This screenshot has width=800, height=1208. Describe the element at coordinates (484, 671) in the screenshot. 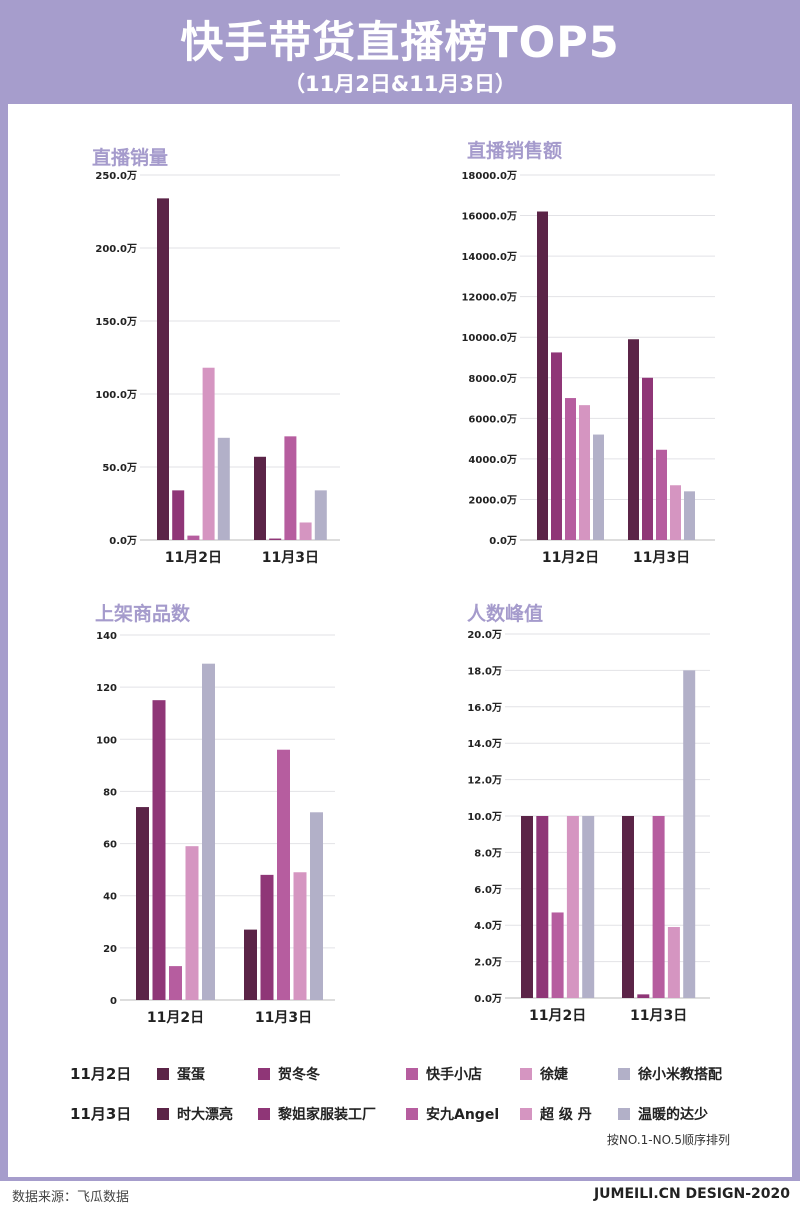

I see `y-tick-label: 18.0万` at that location.